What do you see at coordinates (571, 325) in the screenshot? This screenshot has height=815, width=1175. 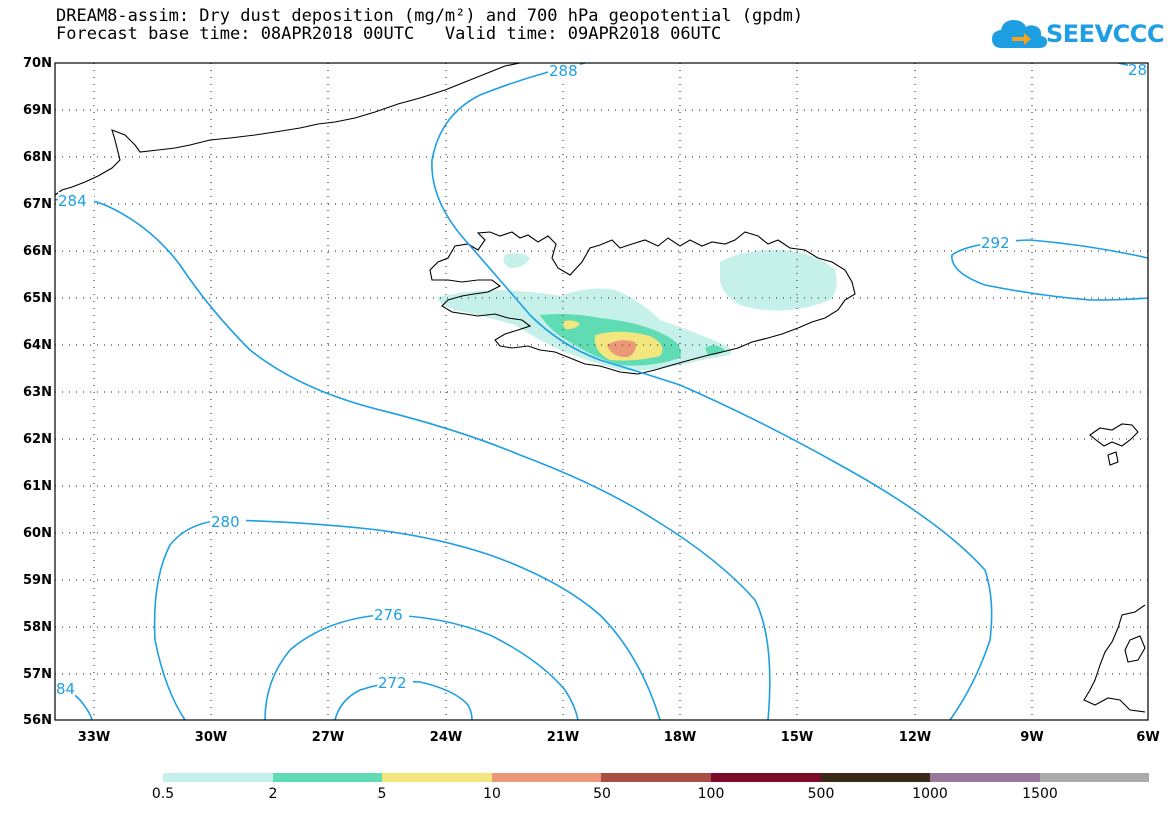 I see `dust-area-5b` at bounding box center [571, 325].